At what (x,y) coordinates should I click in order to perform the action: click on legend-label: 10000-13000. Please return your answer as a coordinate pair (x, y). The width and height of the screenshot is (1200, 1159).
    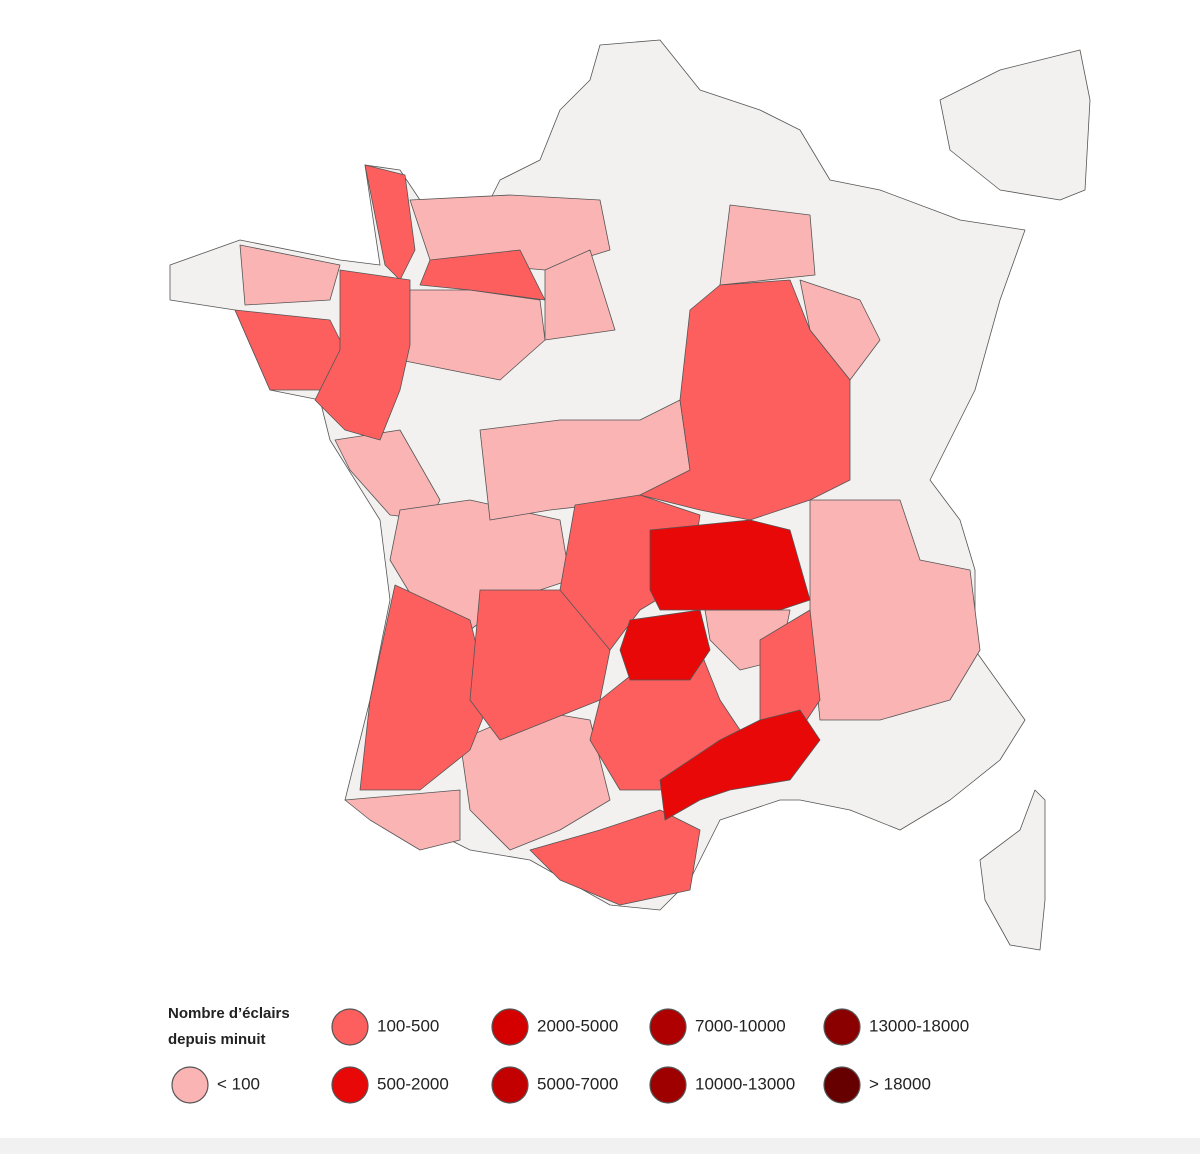
    Looking at the image, I should click on (745, 1083).